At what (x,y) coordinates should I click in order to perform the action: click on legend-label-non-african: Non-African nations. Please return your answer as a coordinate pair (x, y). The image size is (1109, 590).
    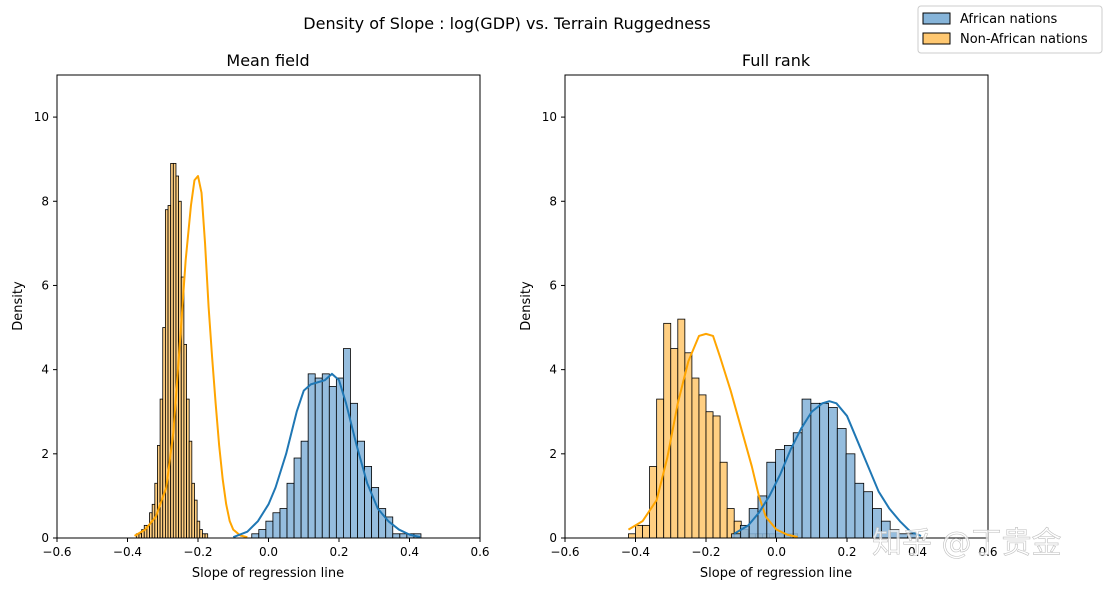
    Looking at the image, I should click on (1024, 39).